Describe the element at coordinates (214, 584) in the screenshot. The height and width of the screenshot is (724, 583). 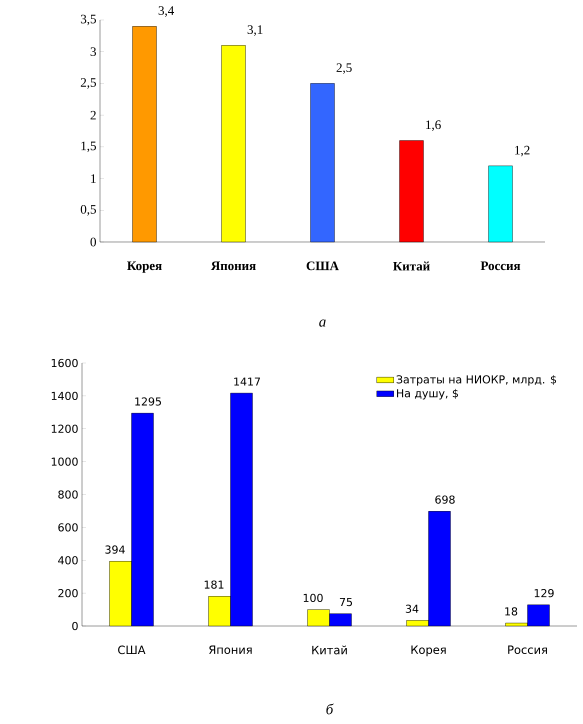
I see `data-label: 181` at that location.